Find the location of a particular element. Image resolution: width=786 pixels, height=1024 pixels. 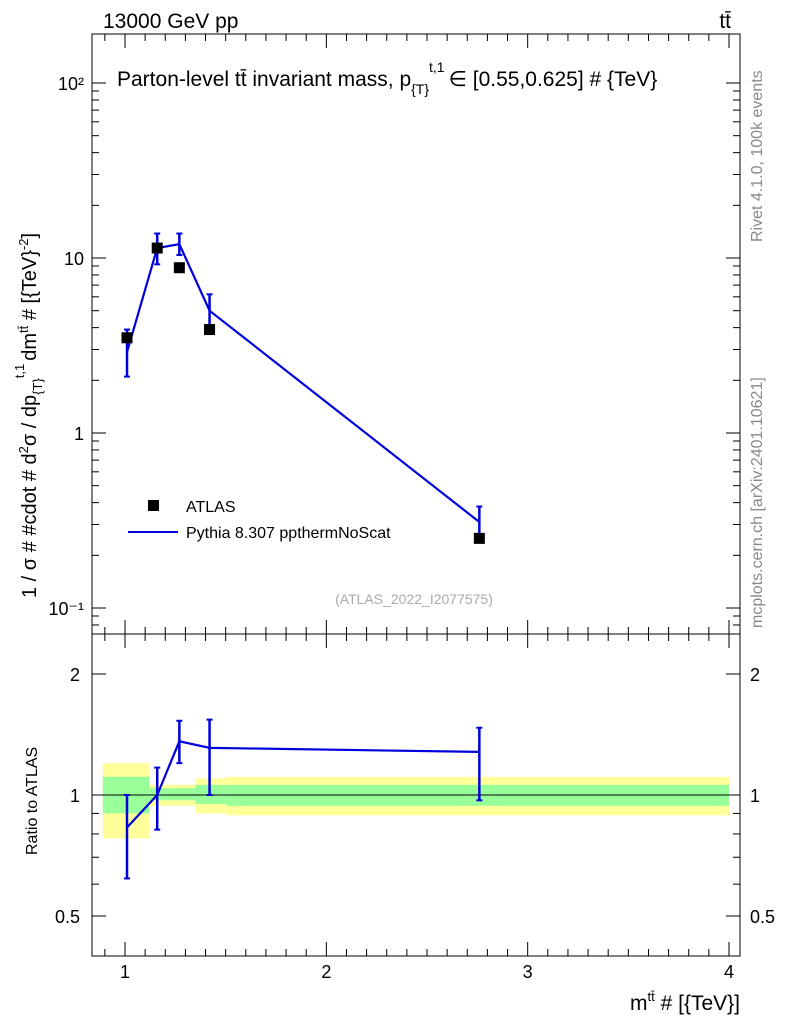

x-tick-label-2: 2 is located at coordinates (326, 972).